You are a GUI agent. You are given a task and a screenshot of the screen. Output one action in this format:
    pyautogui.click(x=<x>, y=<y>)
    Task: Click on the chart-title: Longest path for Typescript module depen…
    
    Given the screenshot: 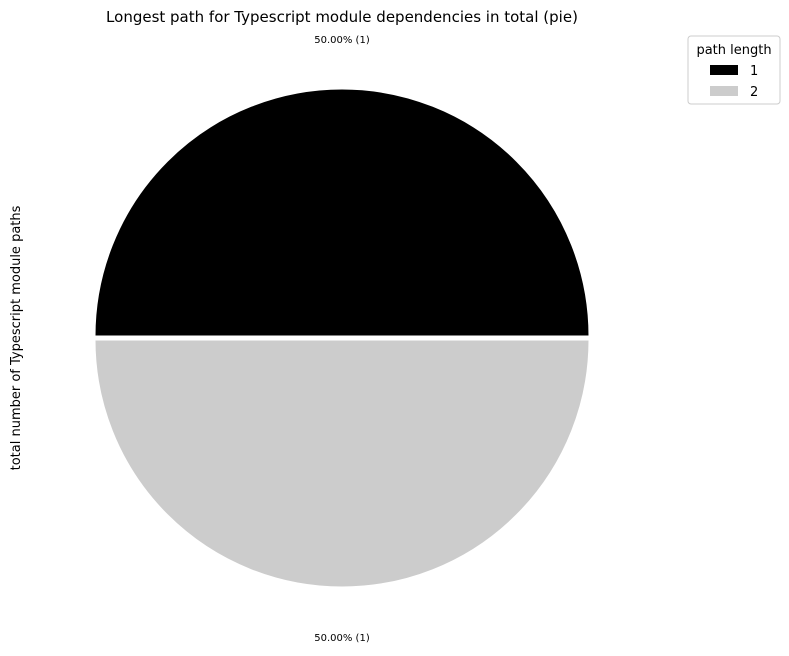 What is the action you would take?
    pyautogui.click(x=342, y=17)
    